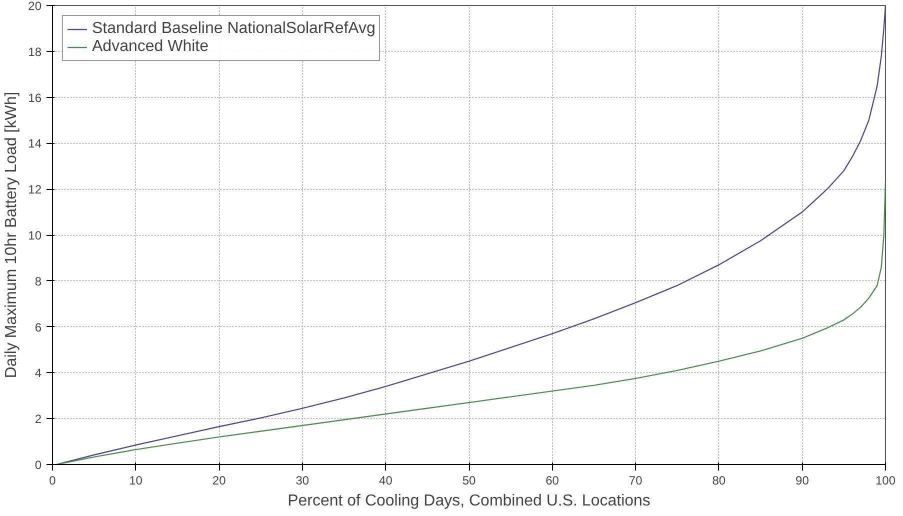  I want to click on x-tick-label: 10, so click(136, 481).